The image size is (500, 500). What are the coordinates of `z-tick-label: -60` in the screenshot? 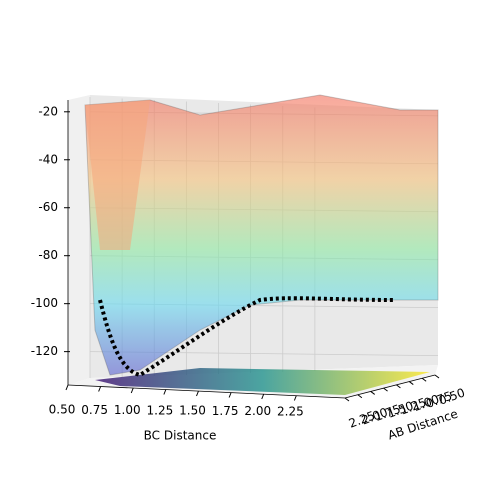 It's located at (48, 207).